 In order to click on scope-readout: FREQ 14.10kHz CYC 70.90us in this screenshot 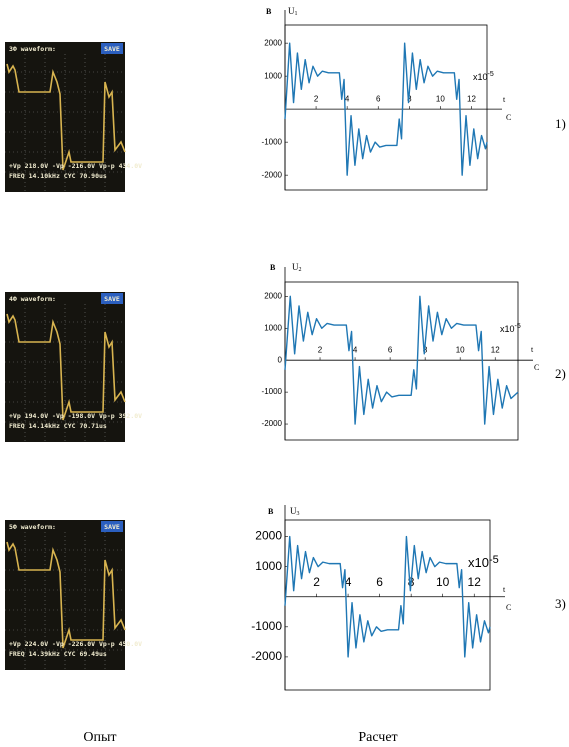, I will do `click(58, 176)`.